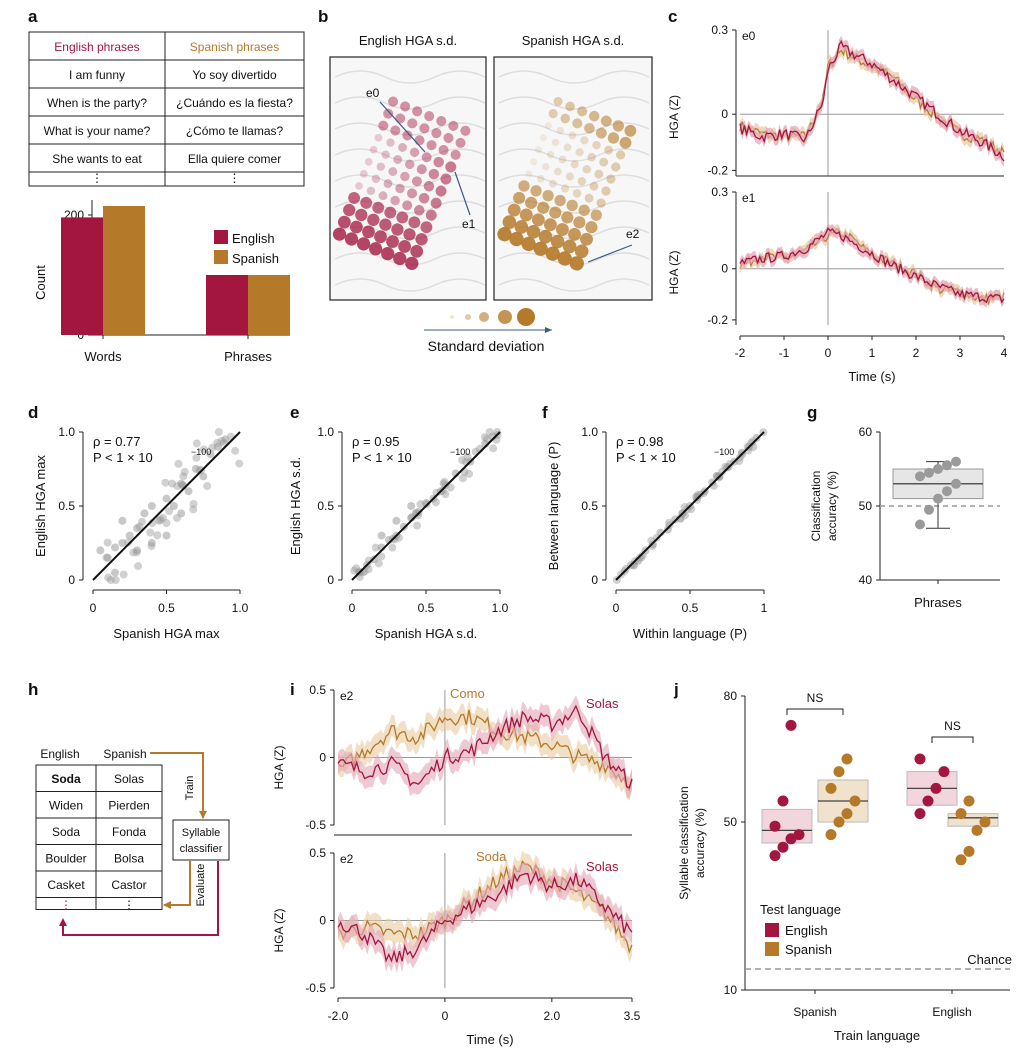 This screenshot has height=1050, width=1028. Describe the element at coordinates (128, 806) in the screenshot. I see `h-cell-spanish: Pierden` at that location.